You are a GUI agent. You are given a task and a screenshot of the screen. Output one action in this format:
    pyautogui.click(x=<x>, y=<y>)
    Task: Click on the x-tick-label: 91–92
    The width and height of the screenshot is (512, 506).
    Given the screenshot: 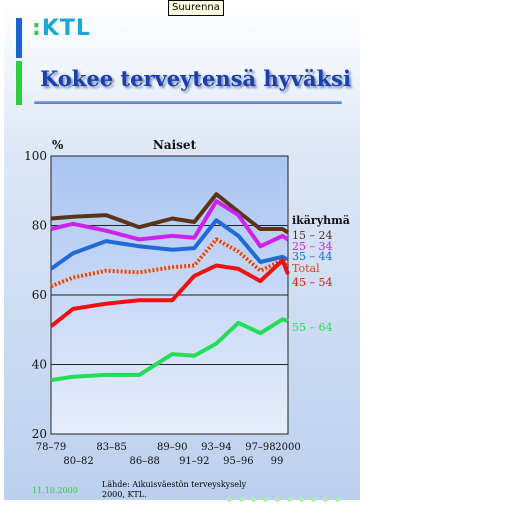 What is the action you would take?
    pyautogui.click(x=194, y=461)
    